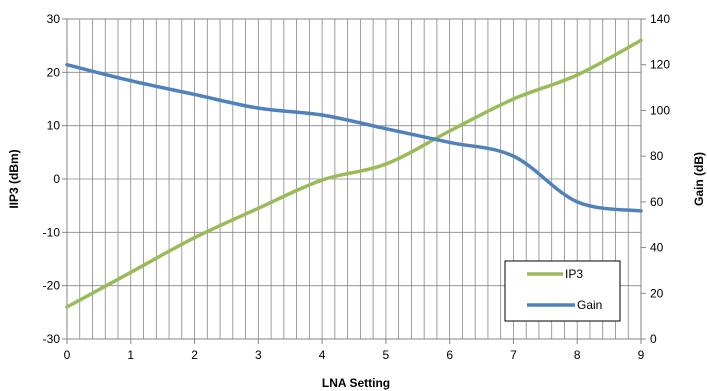  What do you see at coordinates (657, 156) in the screenshot?
I see `right-y-tick-label: 80` at bounding box center [657, 156].